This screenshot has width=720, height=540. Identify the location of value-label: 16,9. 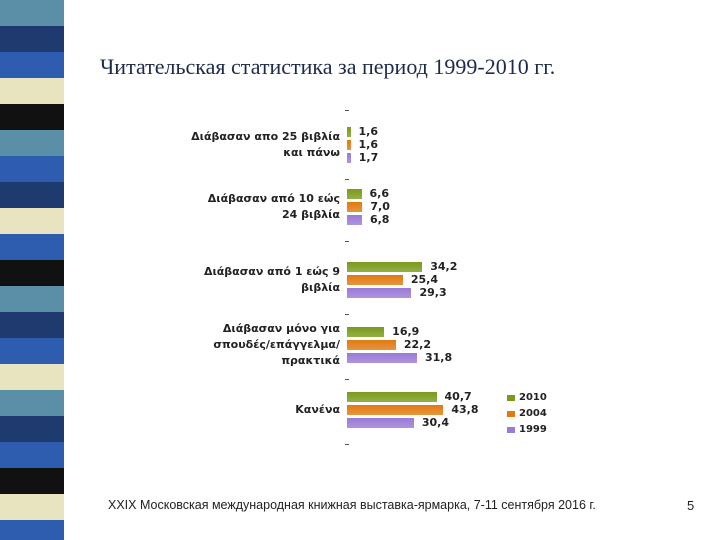
(406, 331).